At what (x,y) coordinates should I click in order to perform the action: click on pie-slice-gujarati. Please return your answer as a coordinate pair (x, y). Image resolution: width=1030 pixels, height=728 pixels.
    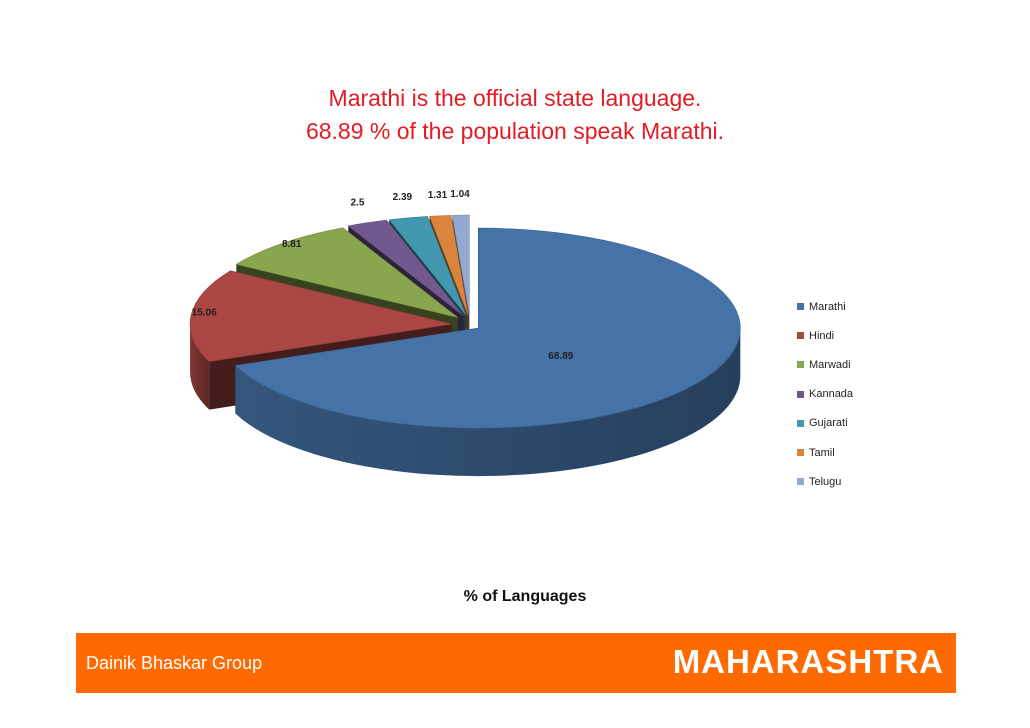
    Looking at the image, I should click on (427, 266).